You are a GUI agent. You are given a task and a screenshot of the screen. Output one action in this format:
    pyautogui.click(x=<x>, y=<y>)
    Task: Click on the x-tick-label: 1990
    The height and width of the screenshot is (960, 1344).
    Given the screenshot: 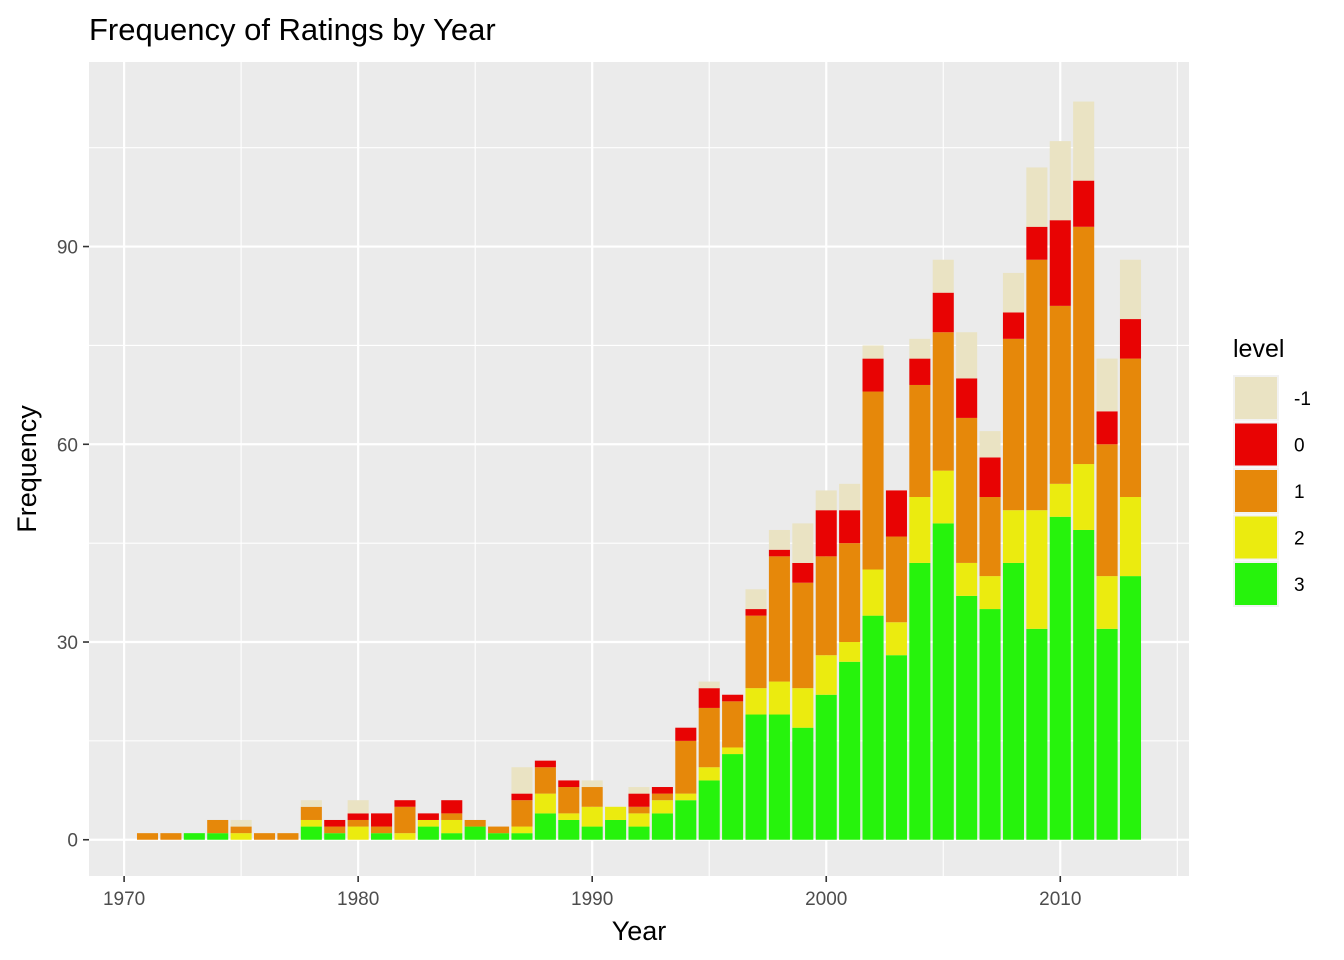 What is the action you would take?
    pyautogui.click(x=592, y=899)
    